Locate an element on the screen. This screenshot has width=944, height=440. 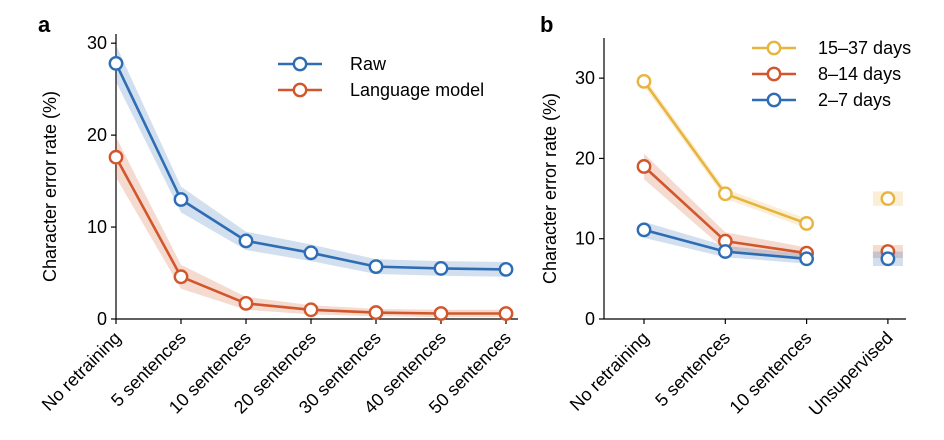
panel-a-series-language-model-point-50-sentences is located at coordinates (506, 313).